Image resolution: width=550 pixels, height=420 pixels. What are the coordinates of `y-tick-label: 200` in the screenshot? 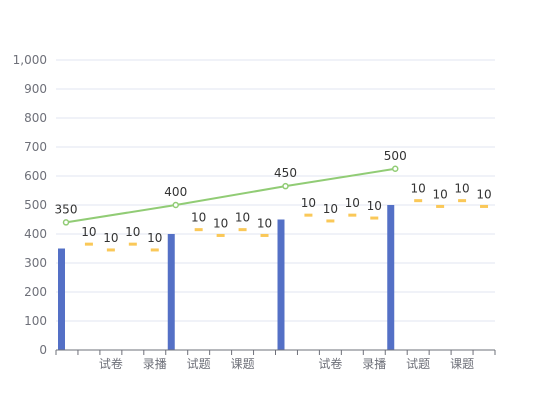 It's located at (35, 292).